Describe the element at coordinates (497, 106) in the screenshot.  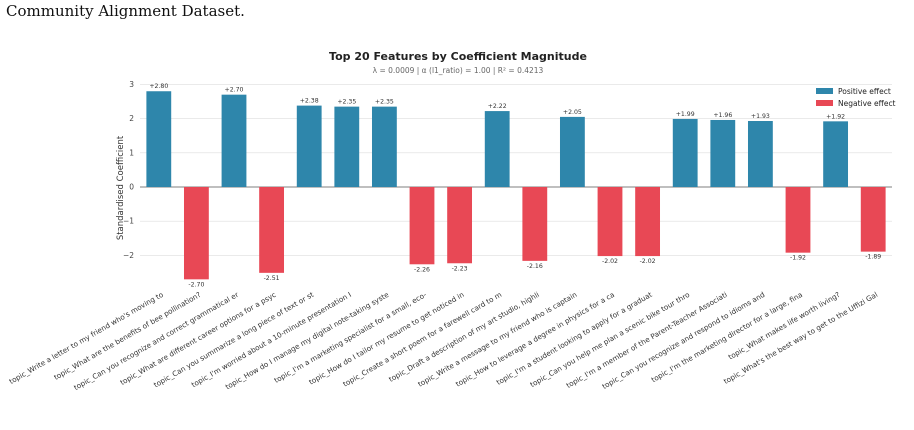
I see `data-label: +2.22` at that location.